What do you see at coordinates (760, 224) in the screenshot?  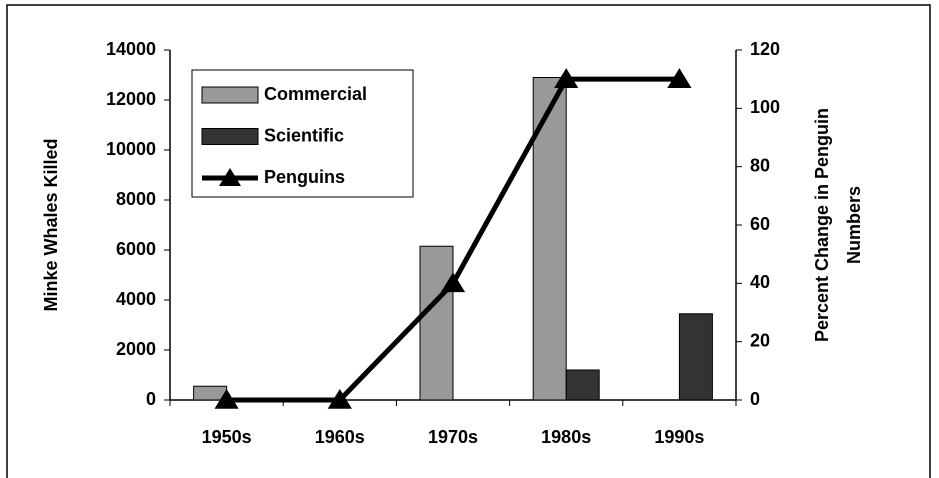 I see `y2-tick-label: 60` at bounding box center [760, 224].